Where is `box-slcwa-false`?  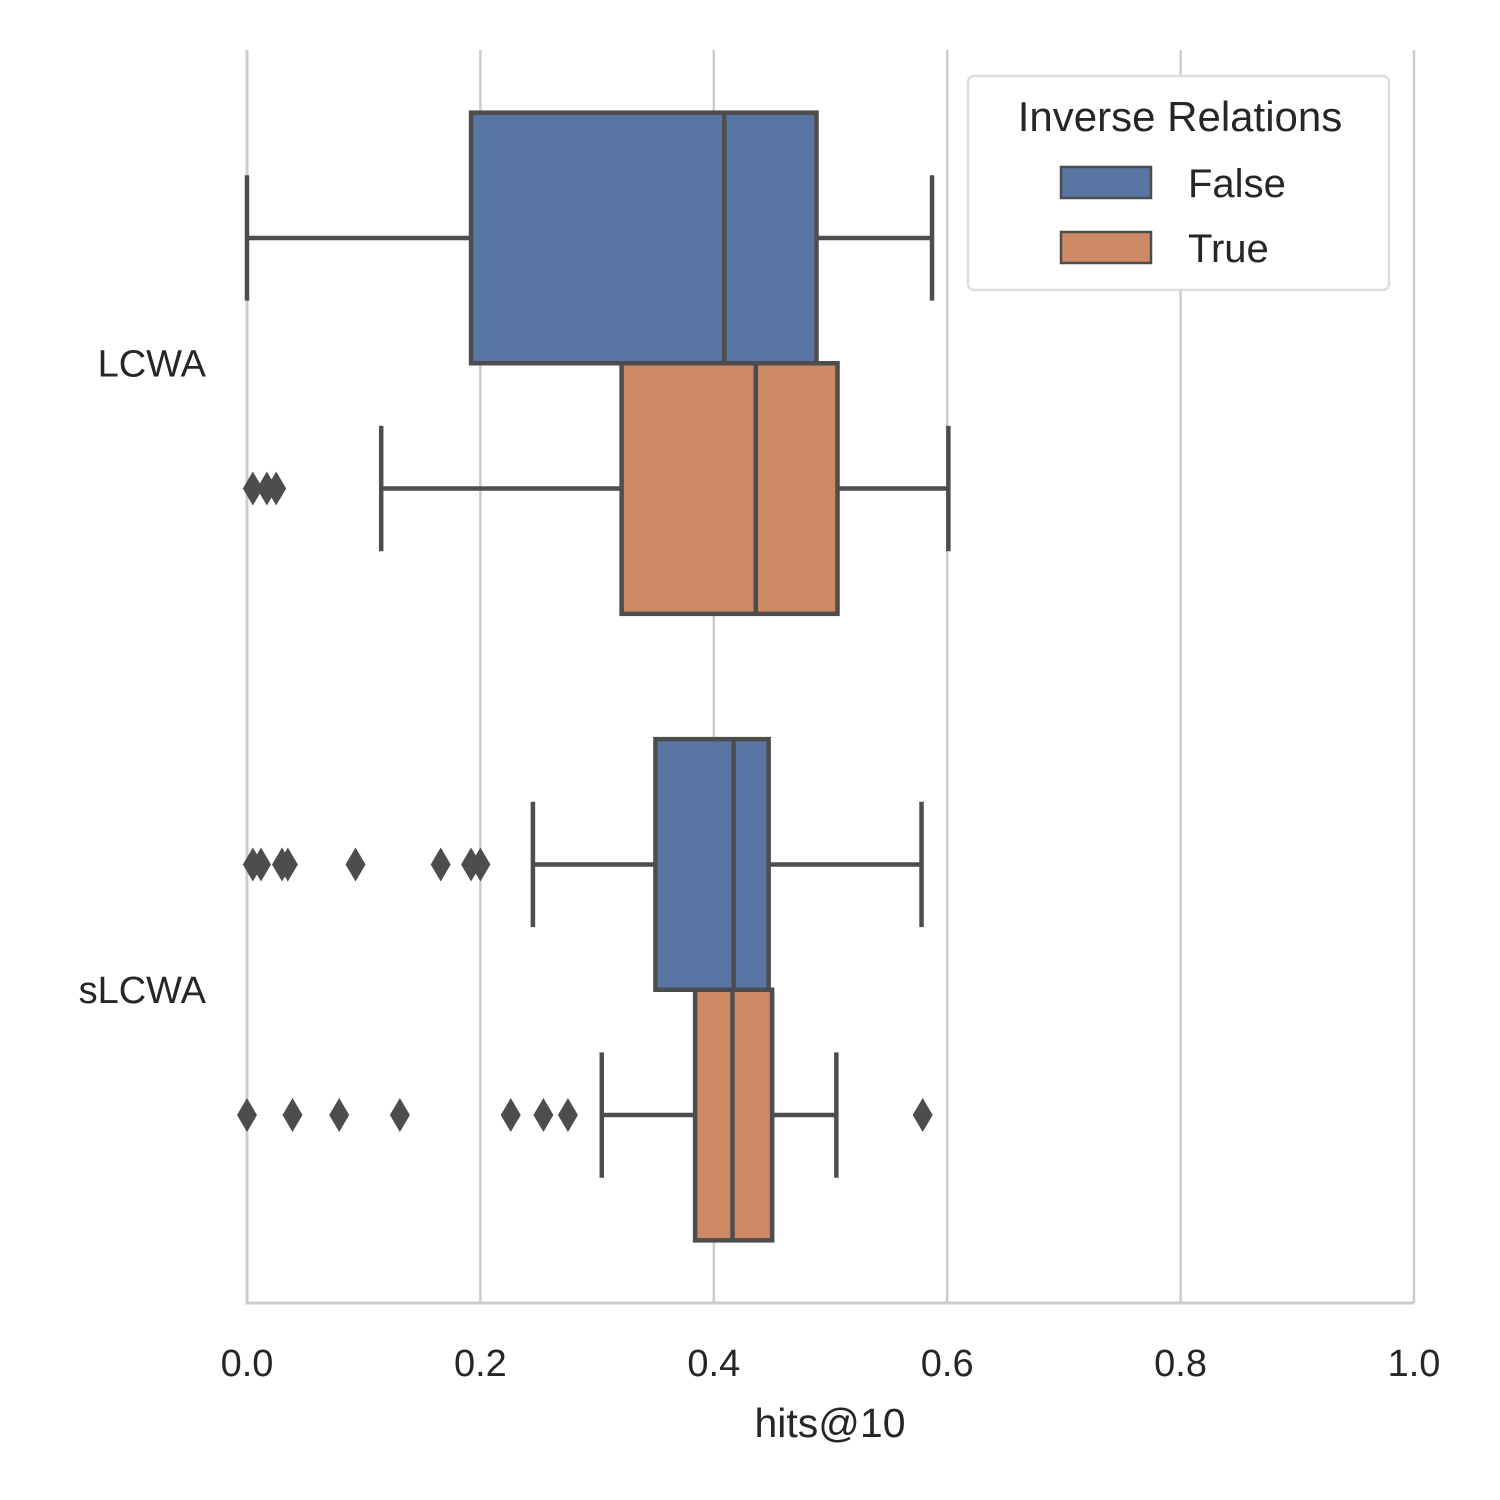
box-slcwa-false is located at coordinates (583, 864).